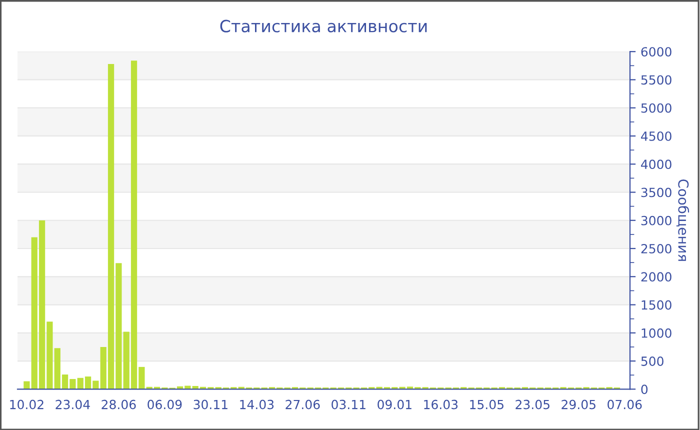 The width and height of the screenshot is (700, 430). What do you see at coordinates (656, 165) in the screenshot?
I see `y-tick-label: 4000` at bounding box center [656, 165].